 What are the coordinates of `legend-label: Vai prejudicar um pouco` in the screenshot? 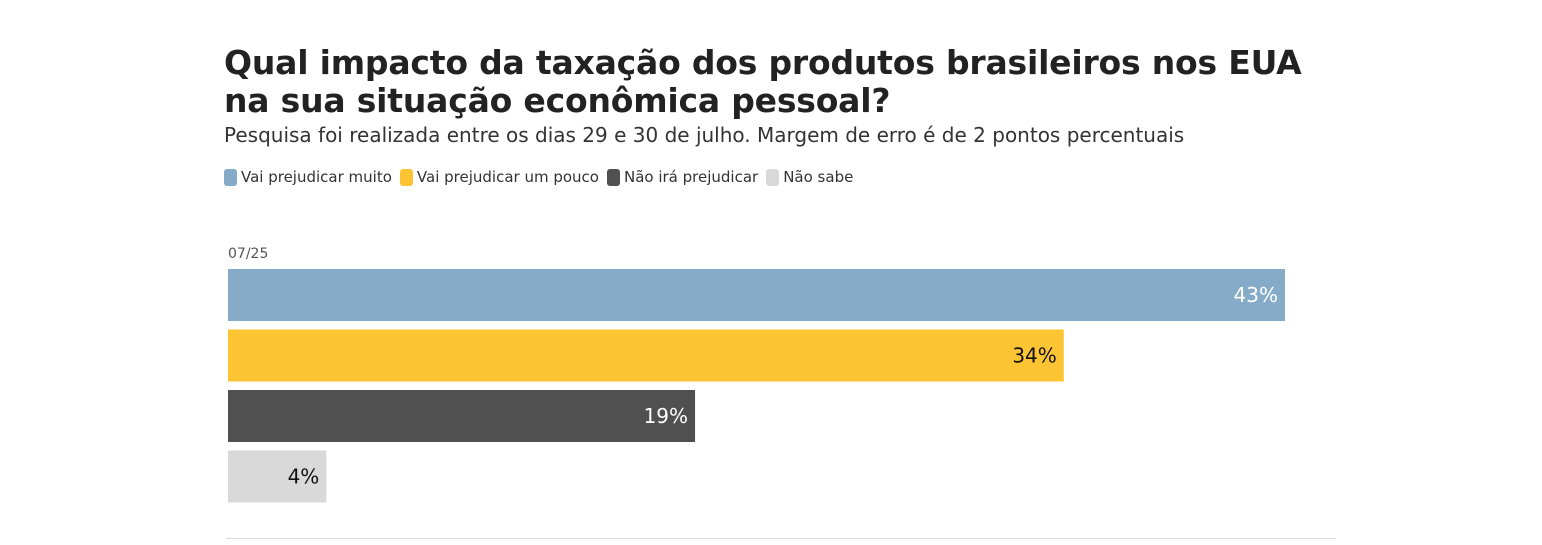 It's located at (507, 177).